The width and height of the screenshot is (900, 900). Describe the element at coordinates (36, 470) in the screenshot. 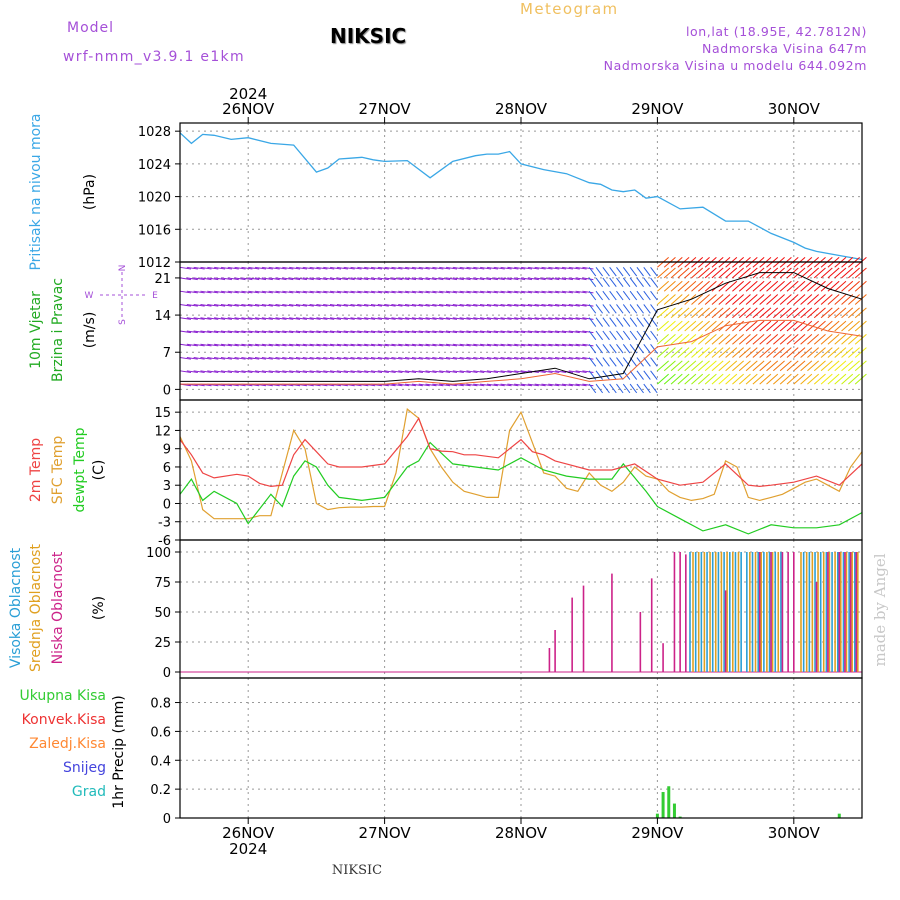

I see `temp2m-title: 2m Temp` at that location.